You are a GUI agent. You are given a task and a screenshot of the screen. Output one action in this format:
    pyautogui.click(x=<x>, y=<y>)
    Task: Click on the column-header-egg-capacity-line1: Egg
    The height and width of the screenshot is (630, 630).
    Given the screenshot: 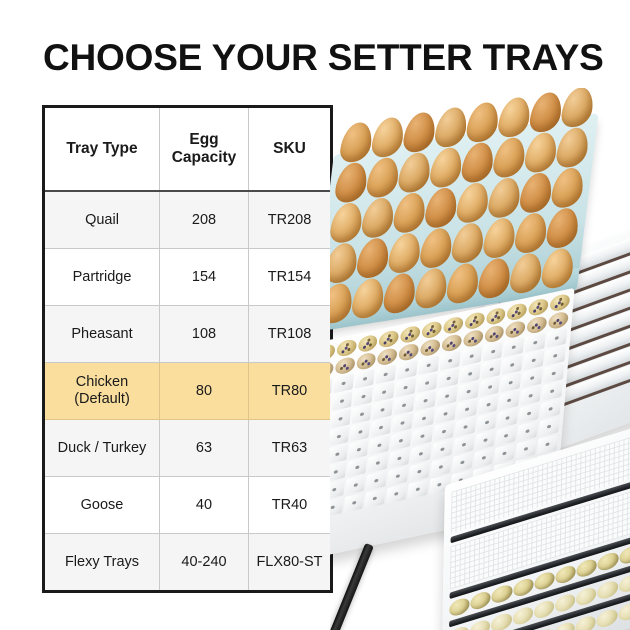 What is the action you would take?
    pyautogui.click(x=204, y=139)
    